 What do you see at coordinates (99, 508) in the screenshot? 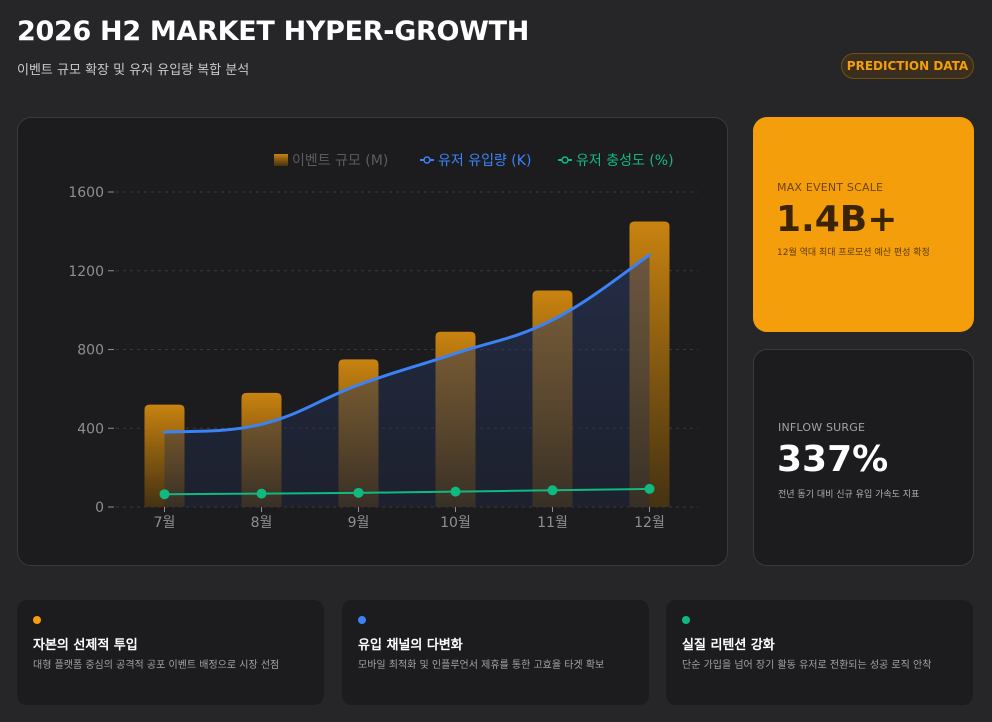
I see `y-tick-label: 0` at bounding box center [99, 508].